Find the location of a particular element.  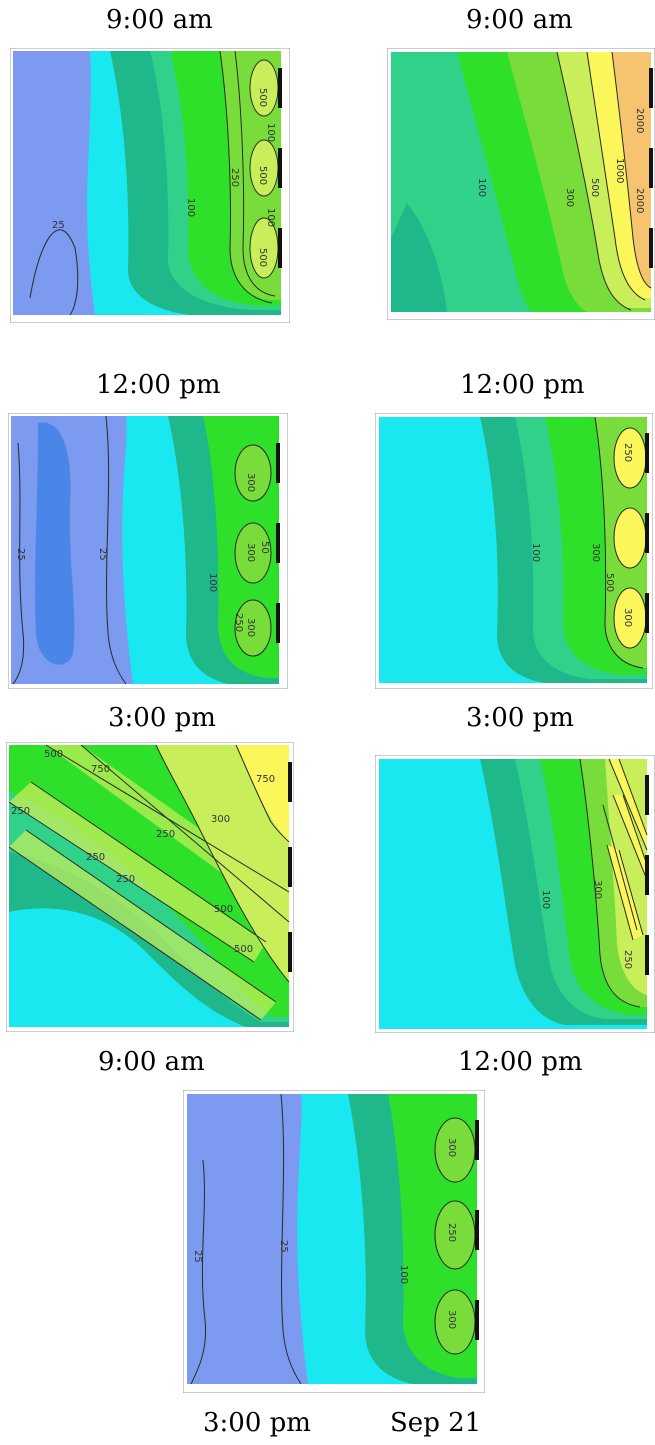

caption-panel-1: 9:00 am is located at coordinates (159, 20).